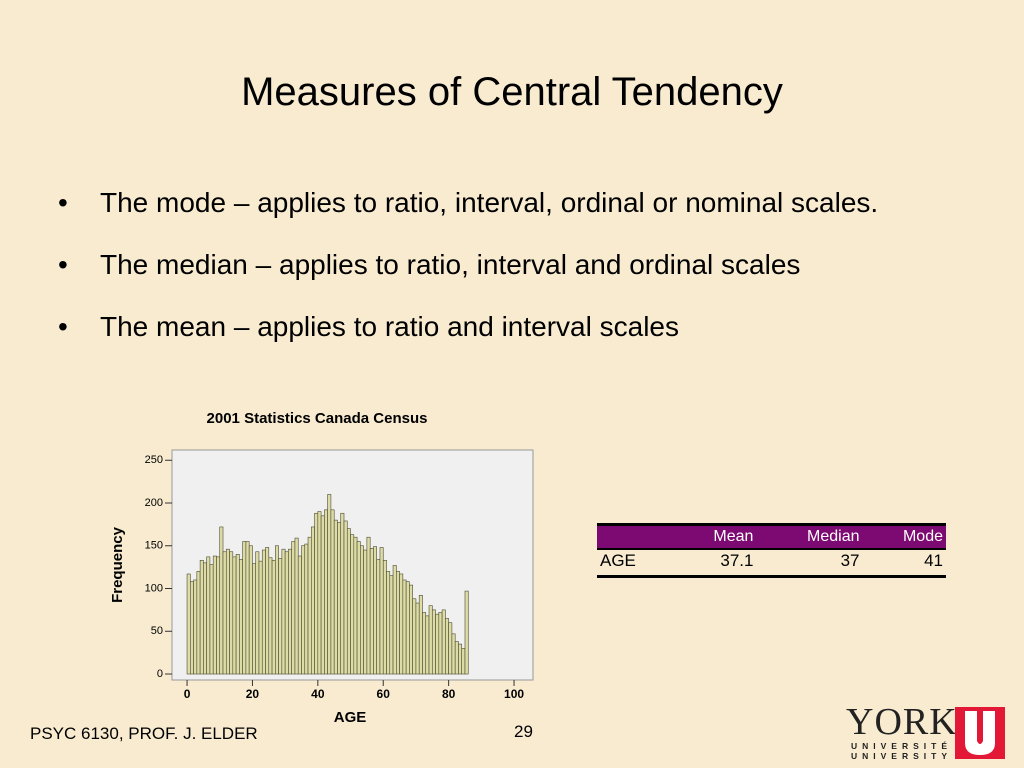 Image resolution: width=1024 pixels, height=768 pixels. I want to click on x-tick-label: 20, so click(253, 694).